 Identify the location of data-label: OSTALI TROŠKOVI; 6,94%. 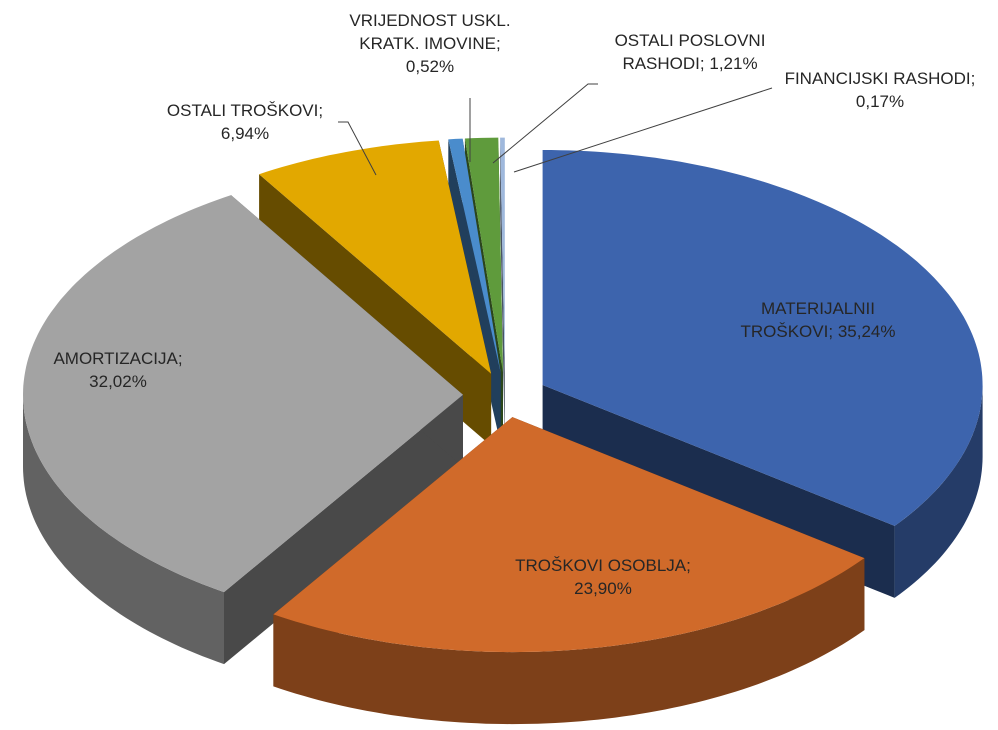
(245, 123).